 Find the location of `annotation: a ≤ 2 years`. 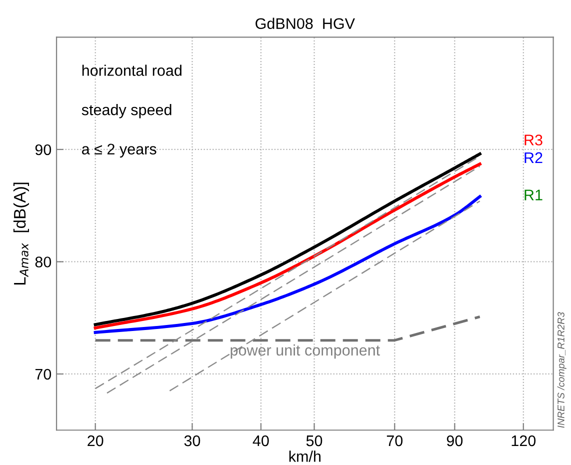

annotation: a ≤ 2 years is located at coordinates (119, 151).